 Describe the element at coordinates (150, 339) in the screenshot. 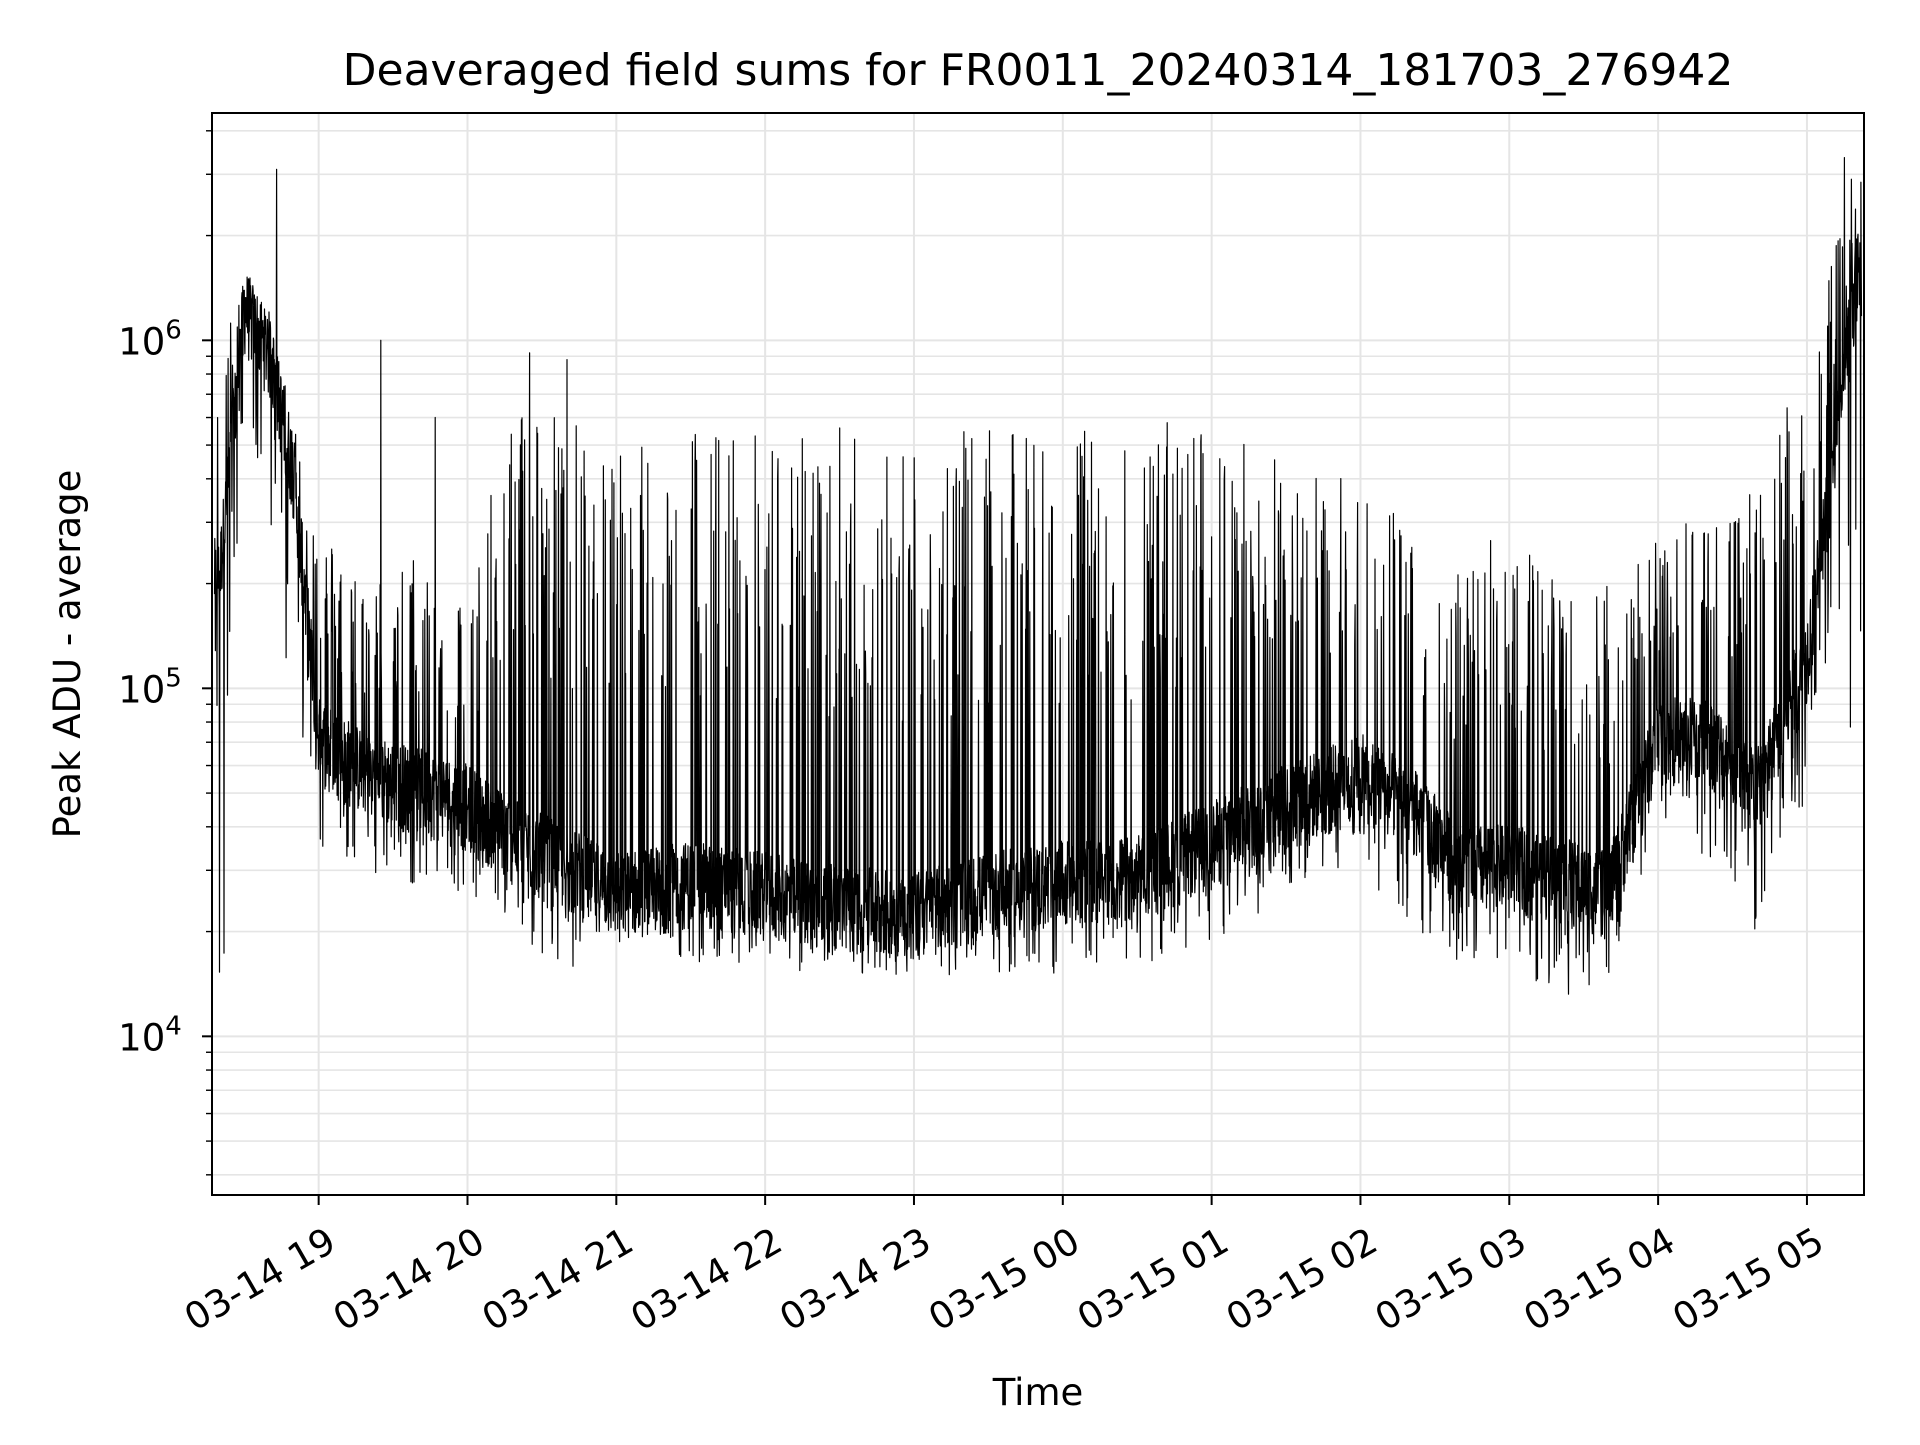

I see `y-tick-label: 106` at that location.